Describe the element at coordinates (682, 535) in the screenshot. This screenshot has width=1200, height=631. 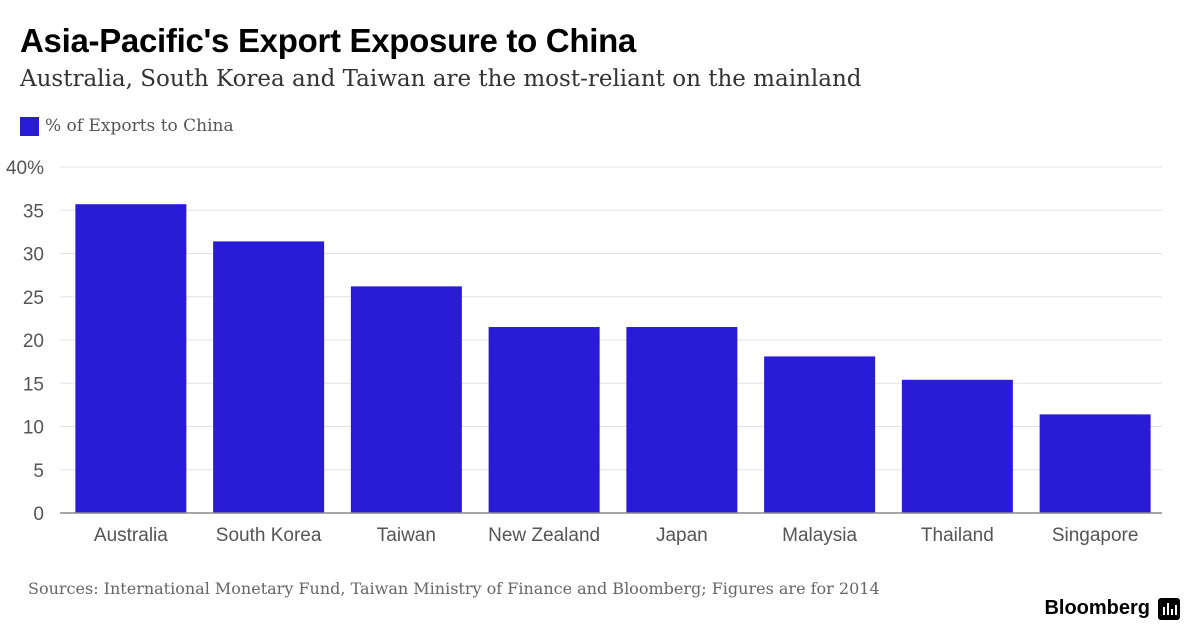
I see `x-tick-label: Japan` at that location.